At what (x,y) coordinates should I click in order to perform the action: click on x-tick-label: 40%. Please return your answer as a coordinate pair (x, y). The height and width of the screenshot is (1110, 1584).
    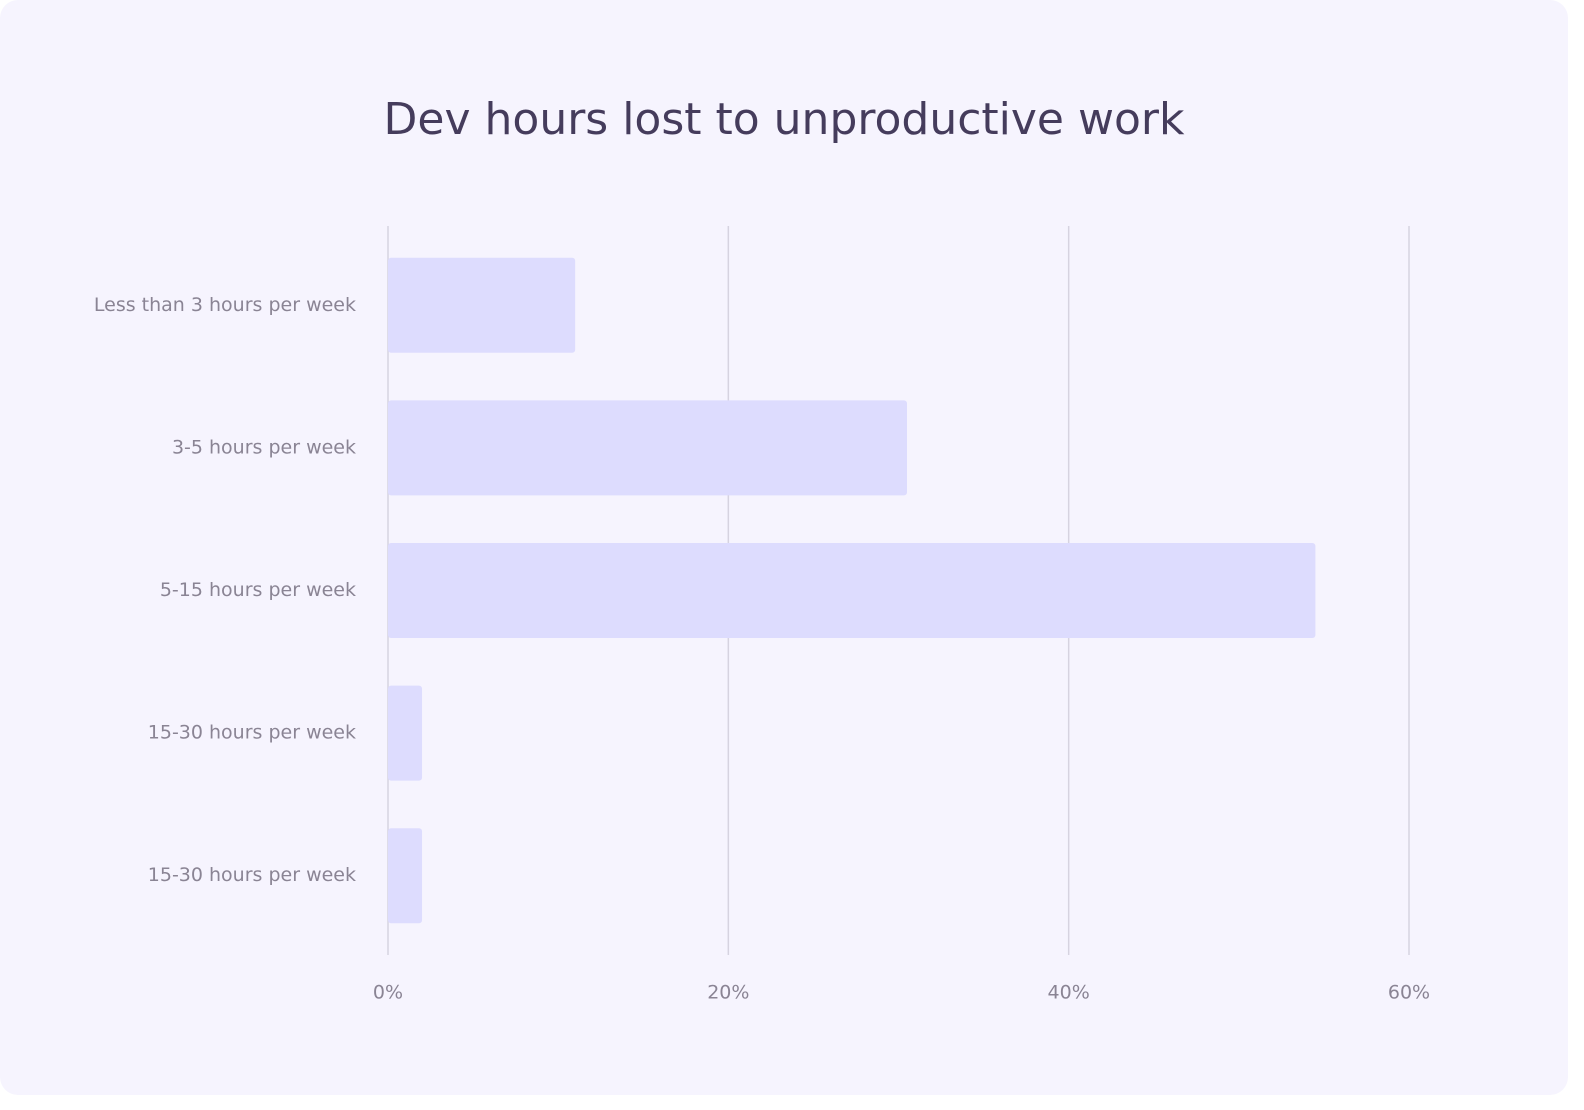
    Looking at the image, I should click on (1069, 993).